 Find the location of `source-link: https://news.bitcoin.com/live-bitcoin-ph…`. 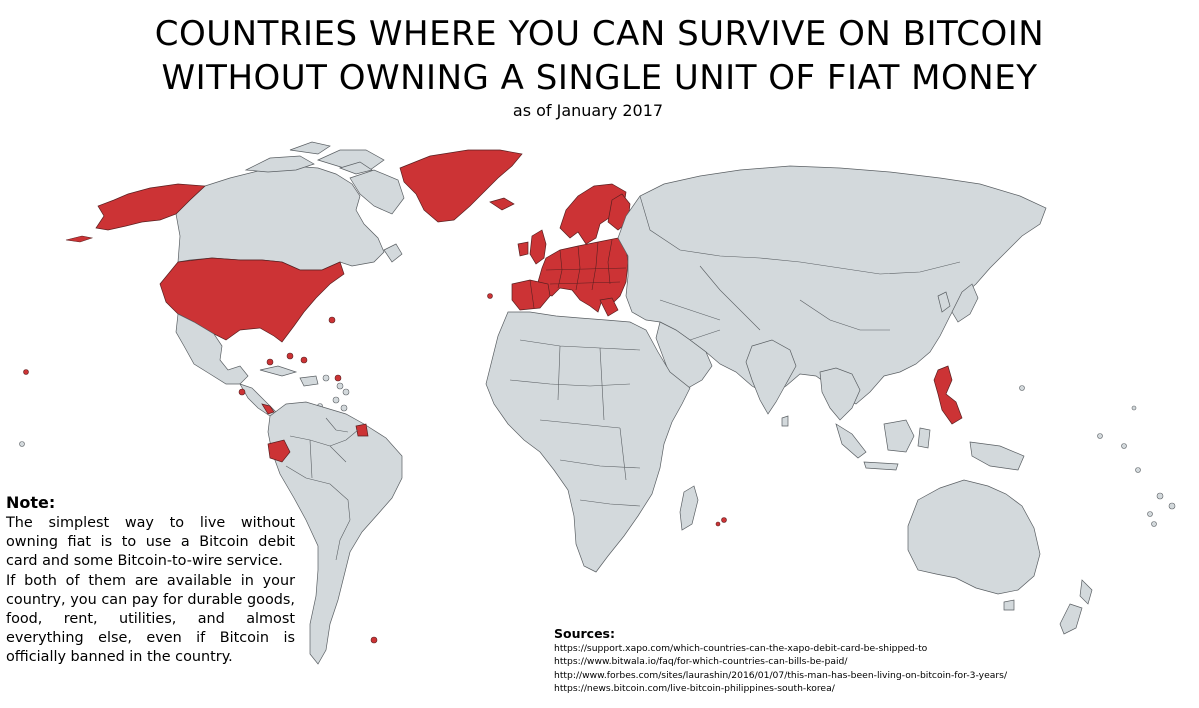

source-link: https://news.bitcoin.com/live-bitcoin-ph… is located at coordinates (694, 689).